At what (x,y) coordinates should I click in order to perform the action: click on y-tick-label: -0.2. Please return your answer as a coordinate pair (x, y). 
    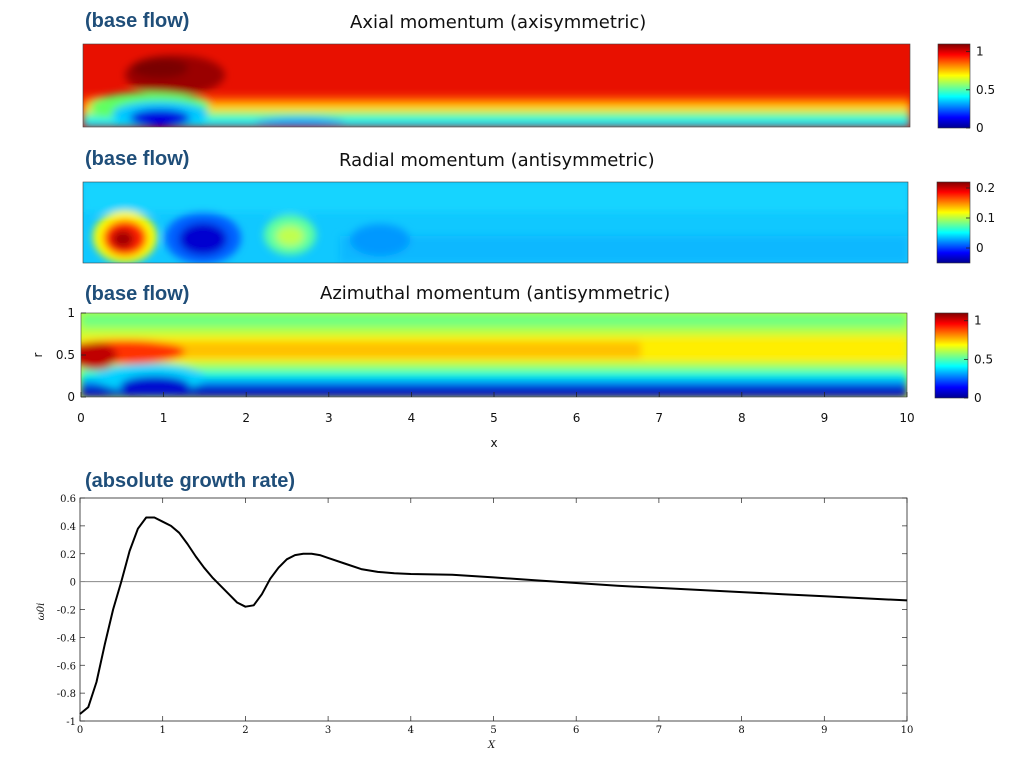
    Looking at the image, I should click on (66, 611).